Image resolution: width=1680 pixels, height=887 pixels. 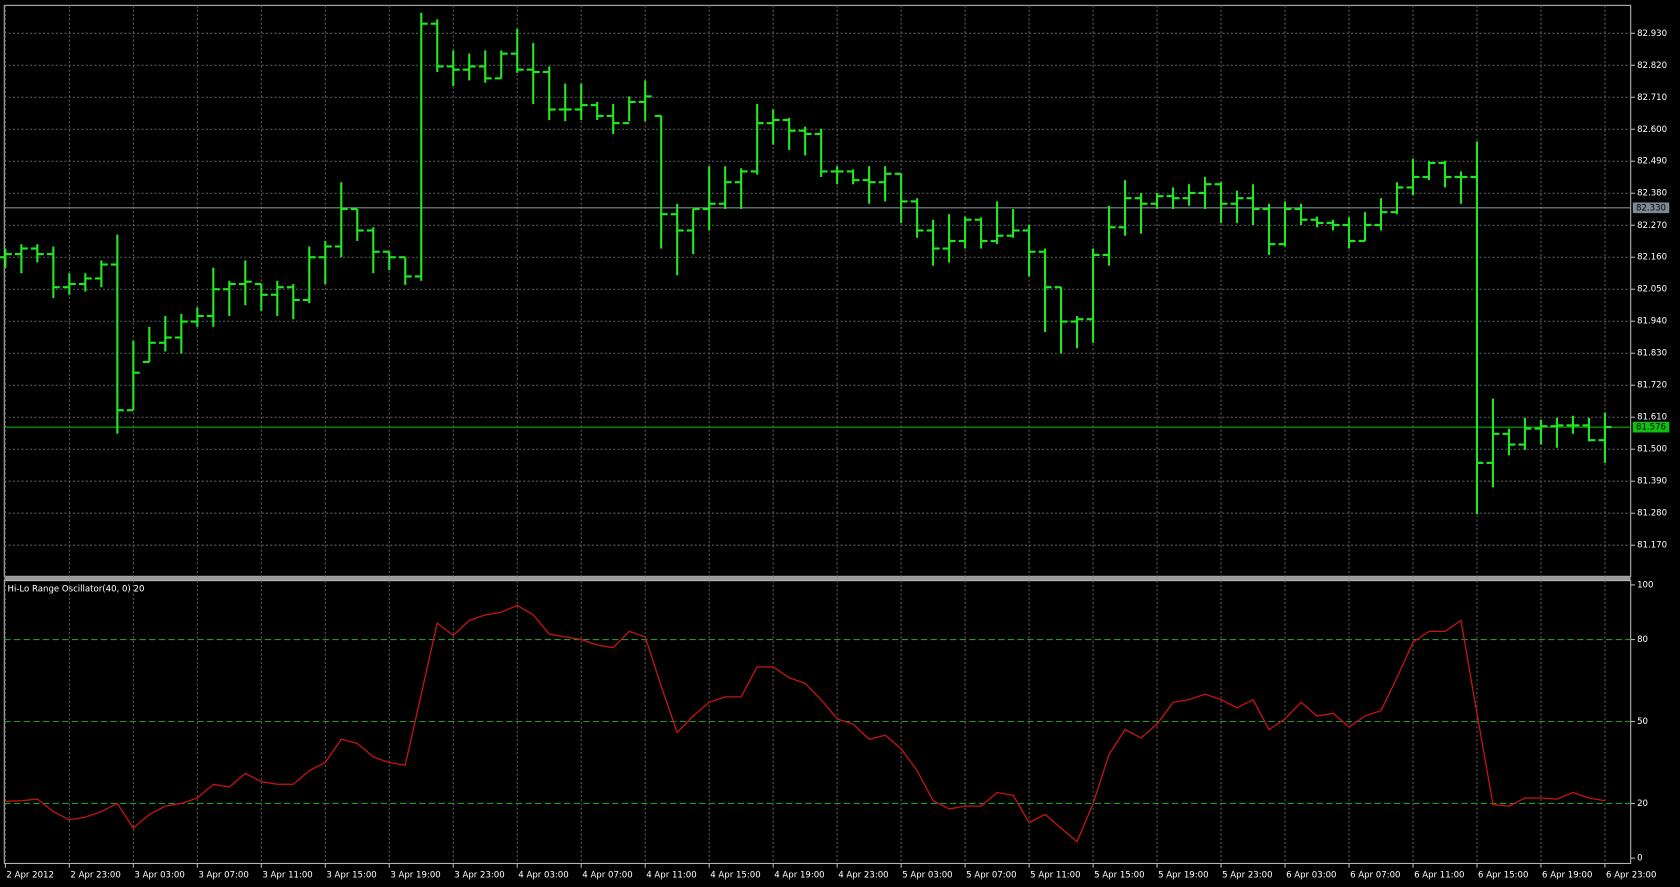 I want to click on x-tick-label: 4 Apr 03:00, so click(x=543, y=876).